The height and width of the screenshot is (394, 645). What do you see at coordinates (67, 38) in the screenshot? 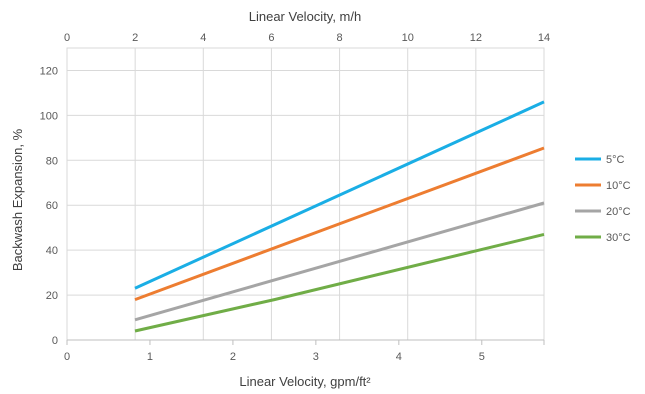
I see `x2-tick-label: 0` at bounding box center [67, 38].